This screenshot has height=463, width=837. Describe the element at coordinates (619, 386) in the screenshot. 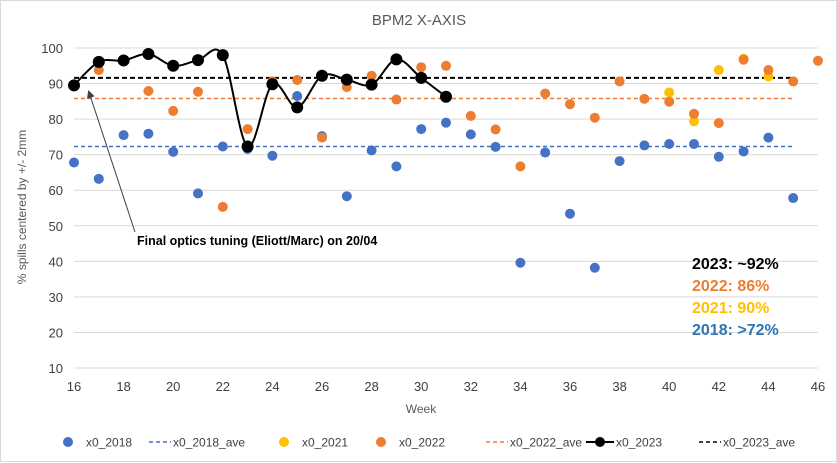

I see `x-tick-label: 38` at that location.